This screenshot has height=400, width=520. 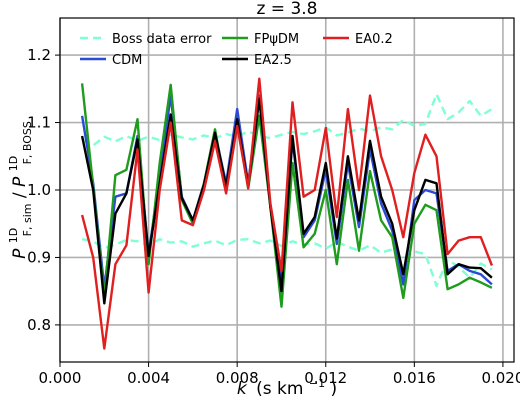 What do you see at coordinates (333, 389) in the screenshot?
I see `x-axis-label-close: )` at bounding box center [333, 389].